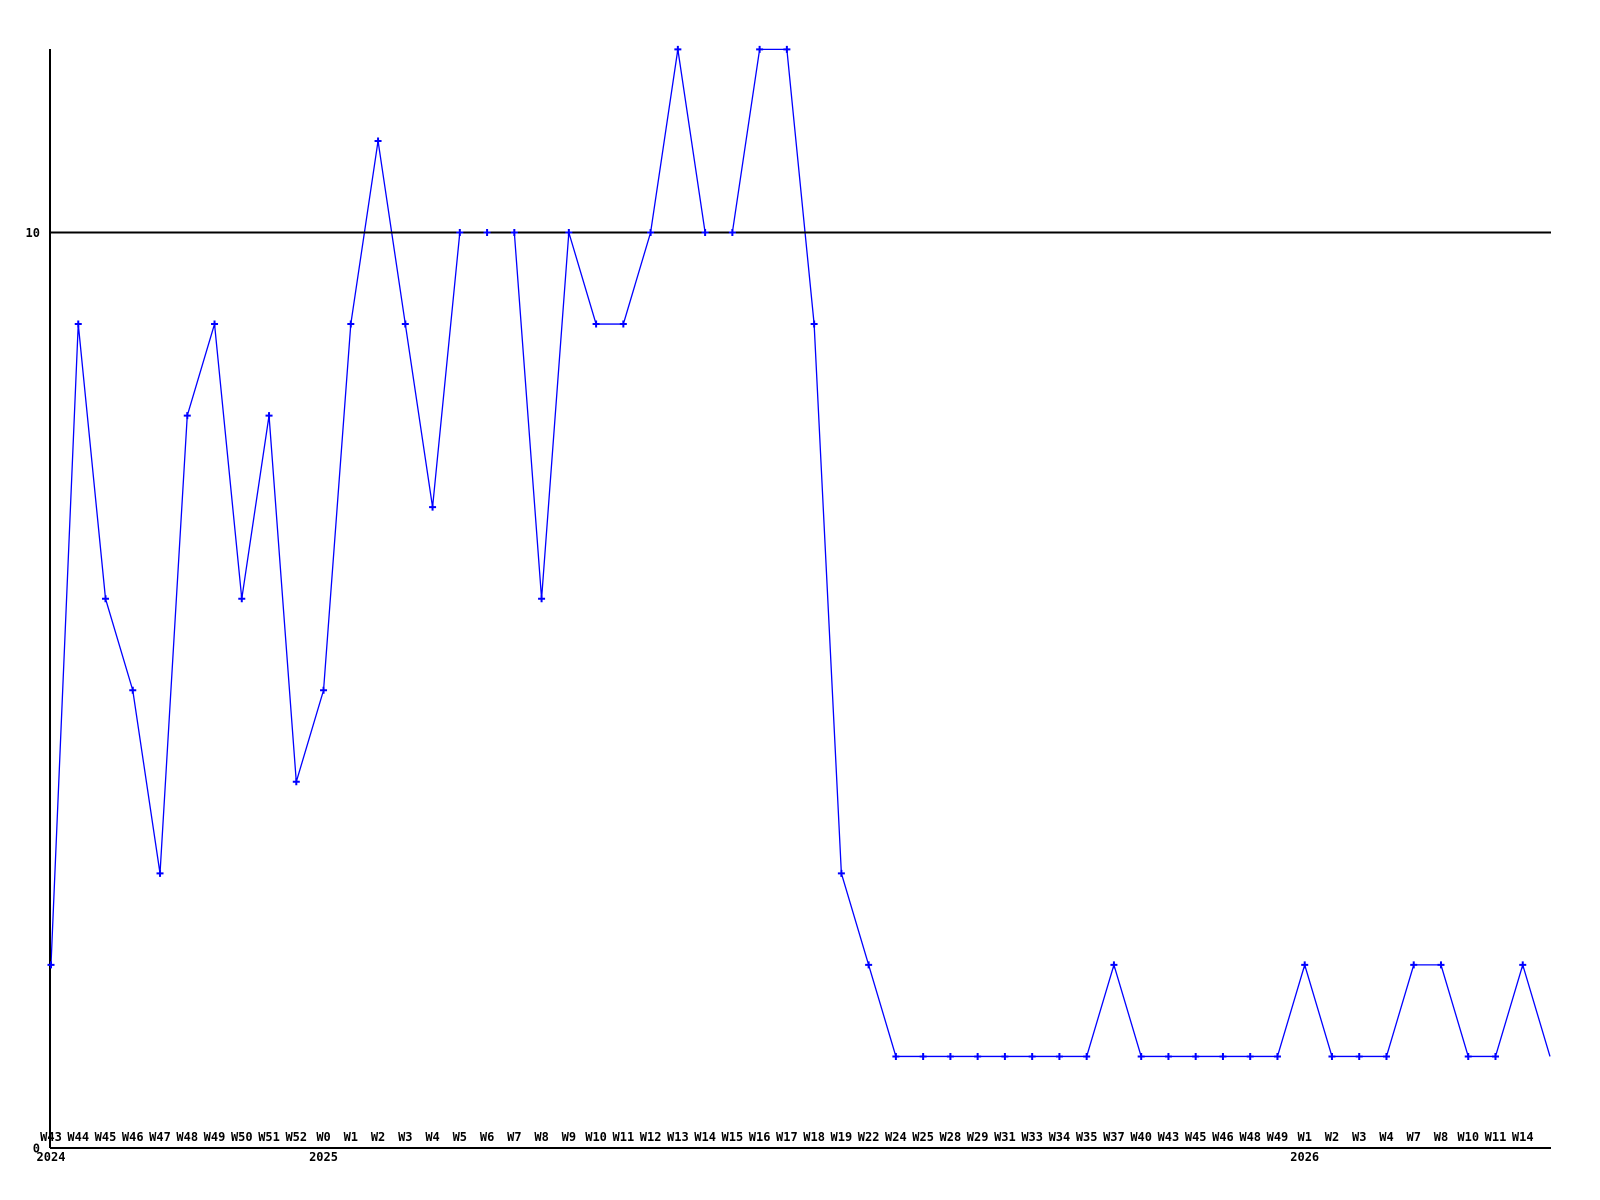 Image resolution: width=1600 pixels, height=1200 pixels. I want to click on x-tick-label: W31, so click(1005, 1137).